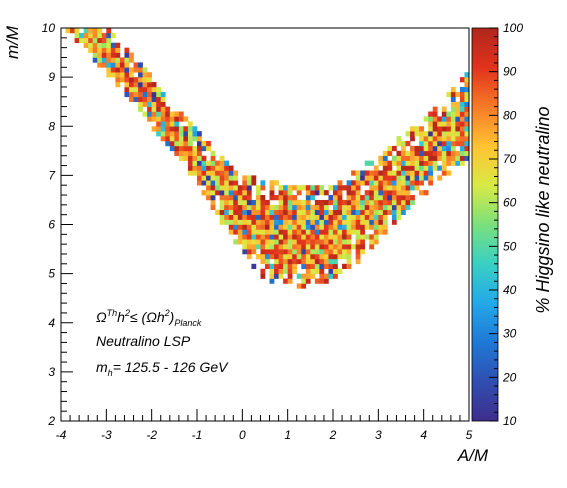 The image size is (567, 488). Describe the element at coordinates (61, 435) in the screenshot. I see `x-tick-label: -4` at that location.